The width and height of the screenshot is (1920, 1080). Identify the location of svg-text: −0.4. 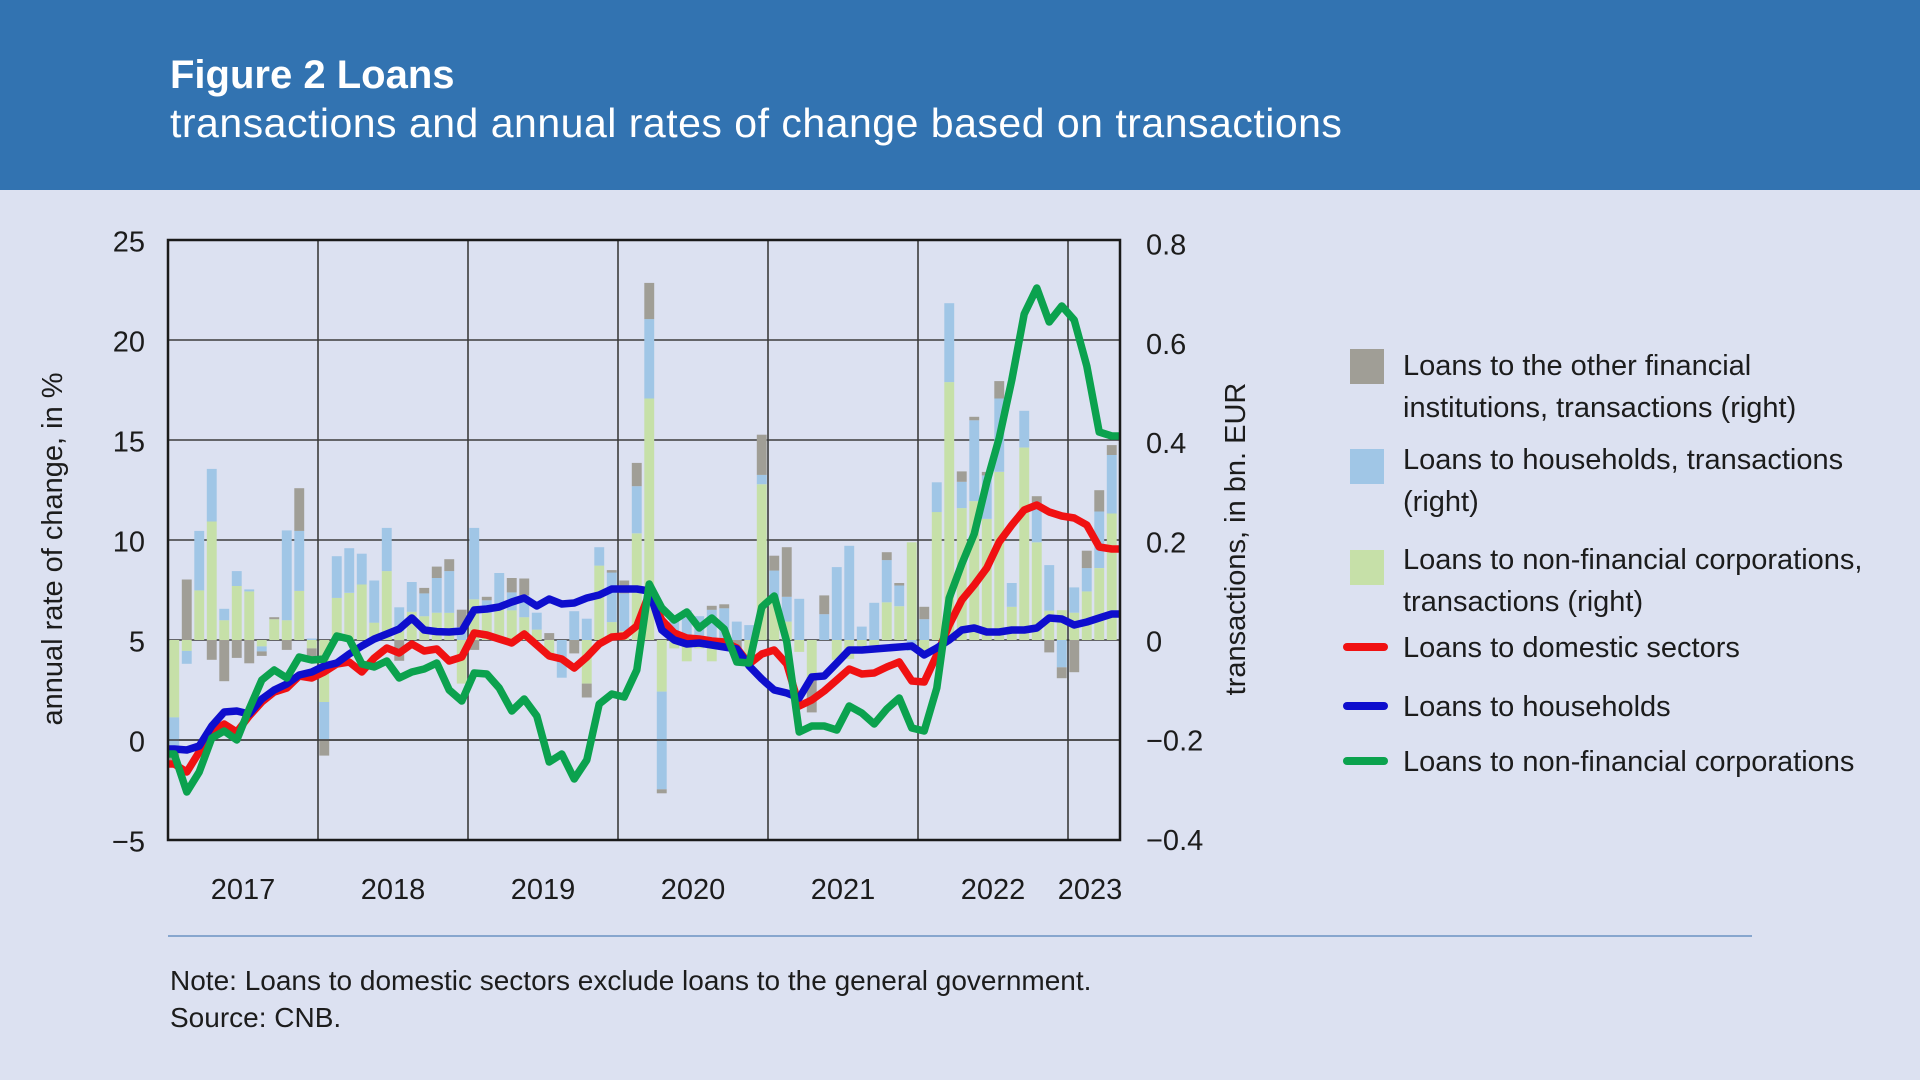
(1174, 841).